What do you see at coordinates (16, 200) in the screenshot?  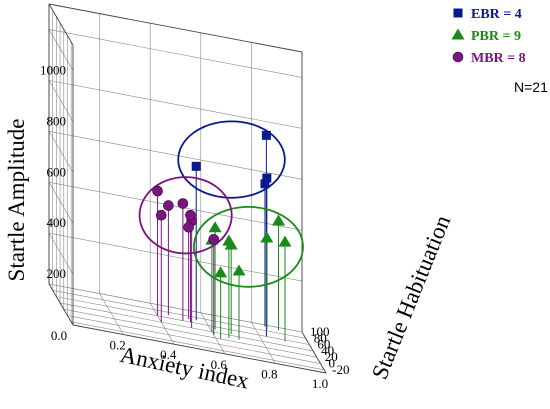 I see `z-axis-label: Startle Amplitude` at bounding box center [16, 200].